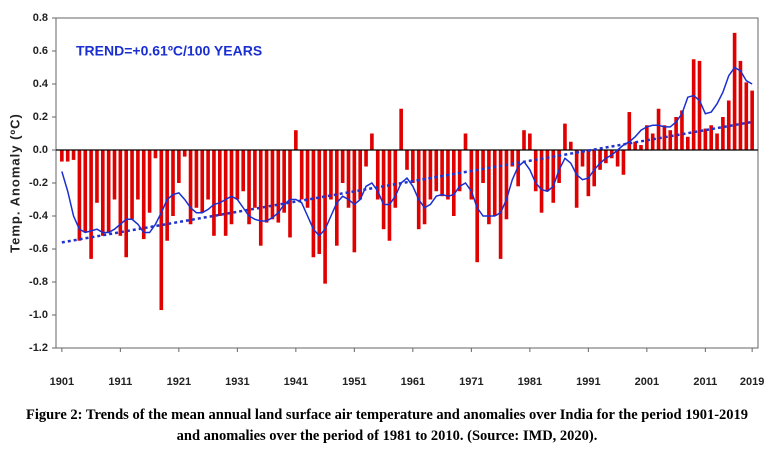 Image resolution: width=774 pixels, height=464 pixels. Describe the element at coordinates (40, 117) in the screenshot. I see `y-tick-label: 0.2` at that location.